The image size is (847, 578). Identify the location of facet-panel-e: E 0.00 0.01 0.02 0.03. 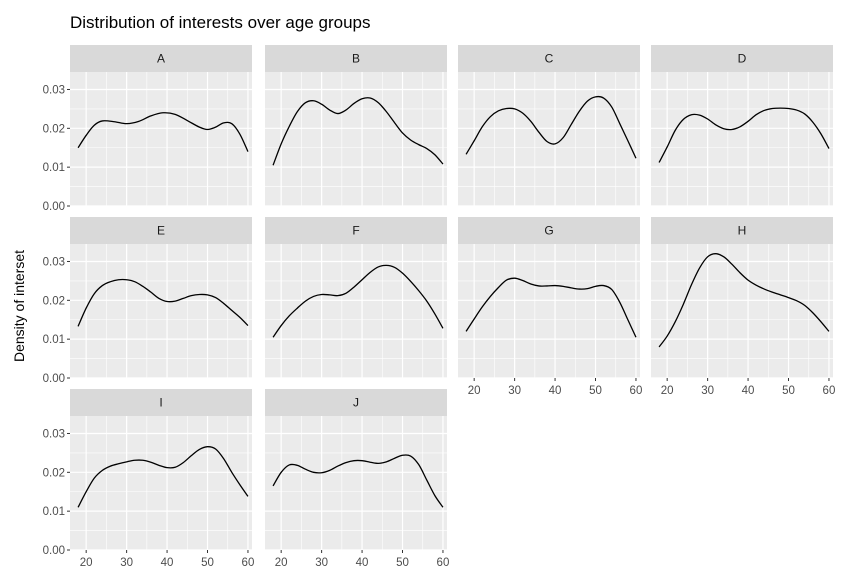
(147, 301).